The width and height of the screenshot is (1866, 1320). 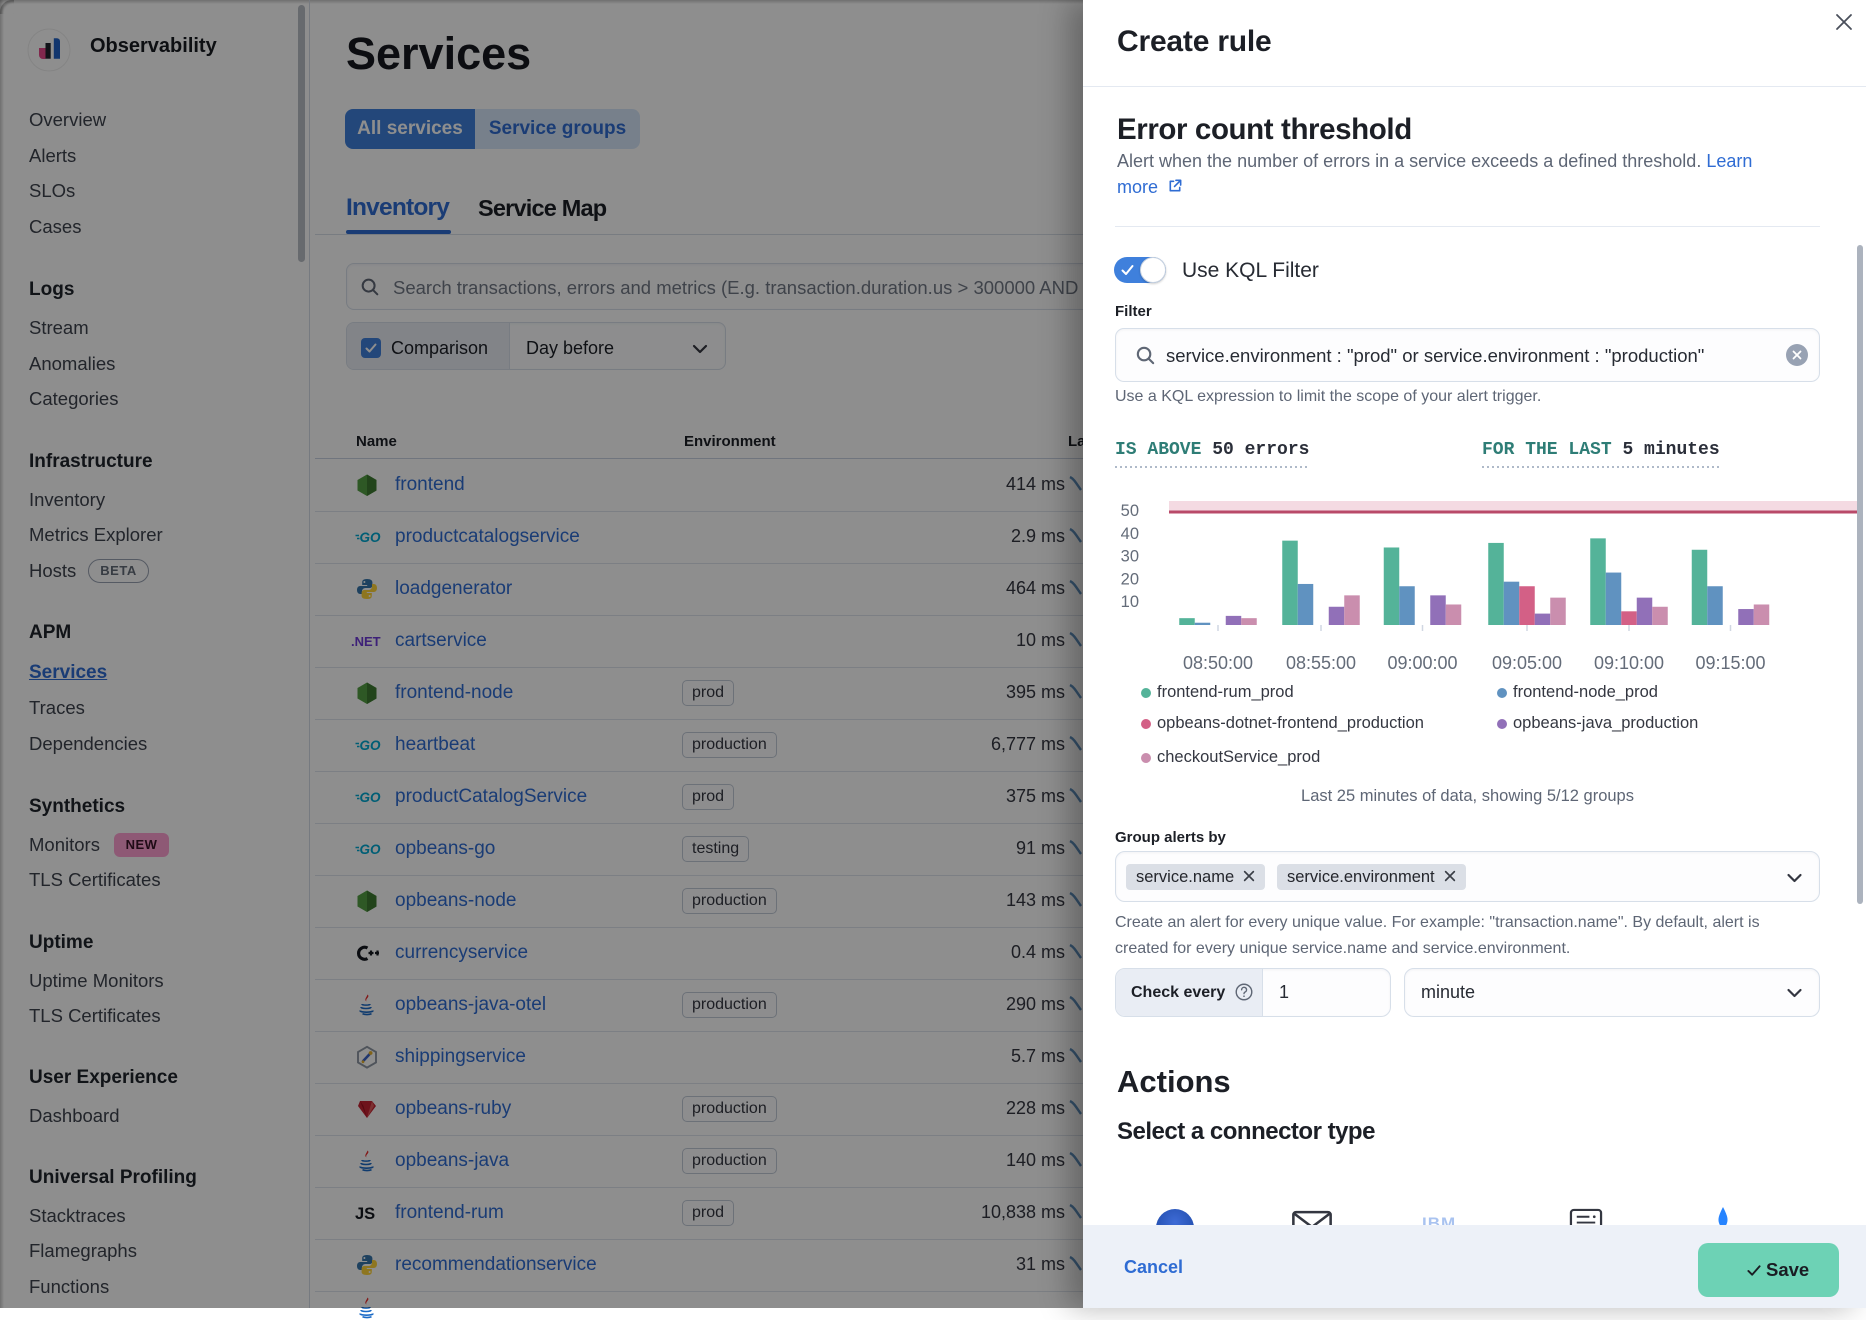 I want to click on svg-text: 10, so click(x=1130, y=602).